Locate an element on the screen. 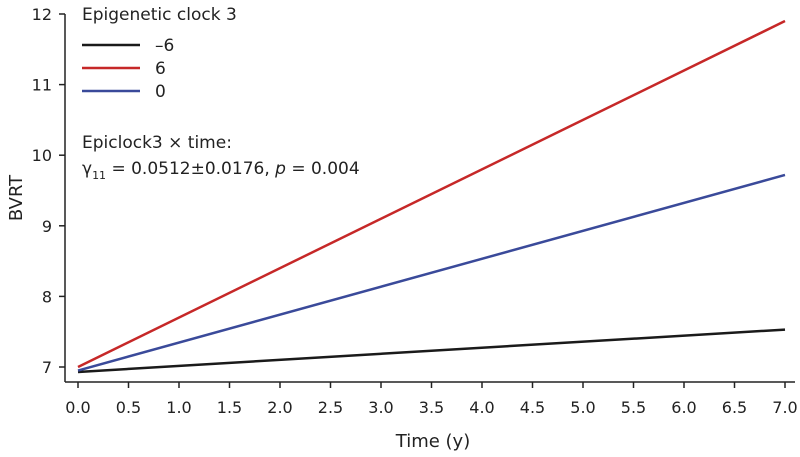  x-tick-label: 3.0 is located at coordinates (380, 407).